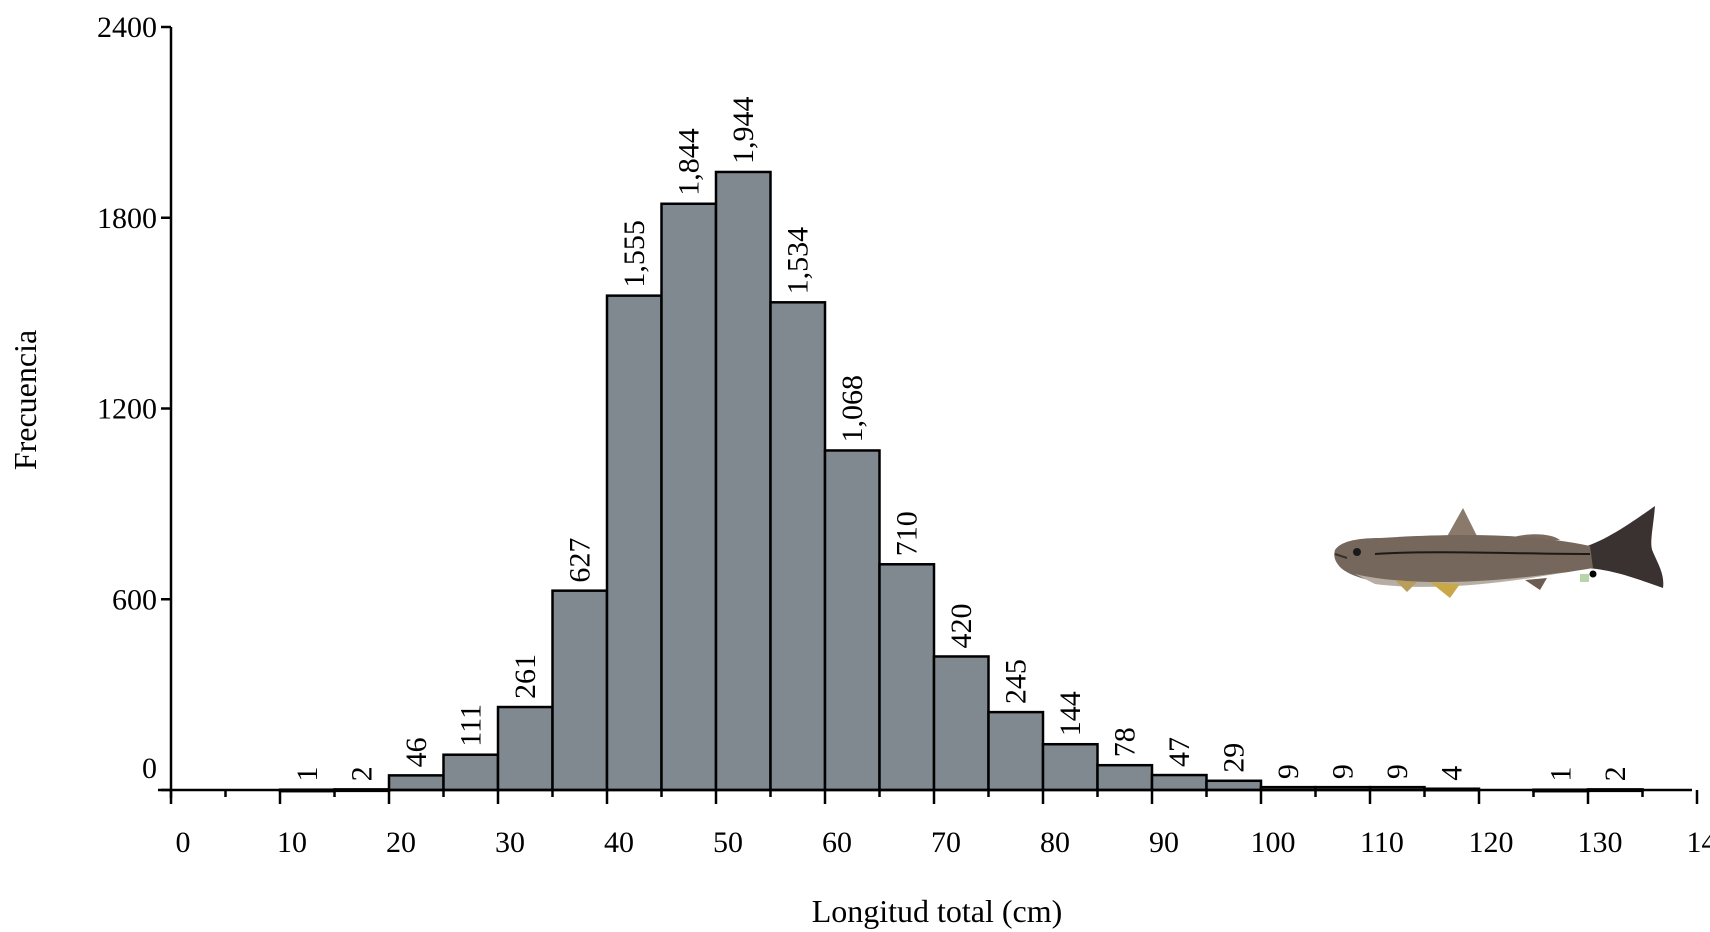  I want to click on y-tick-label: 0, so click(149, 768).